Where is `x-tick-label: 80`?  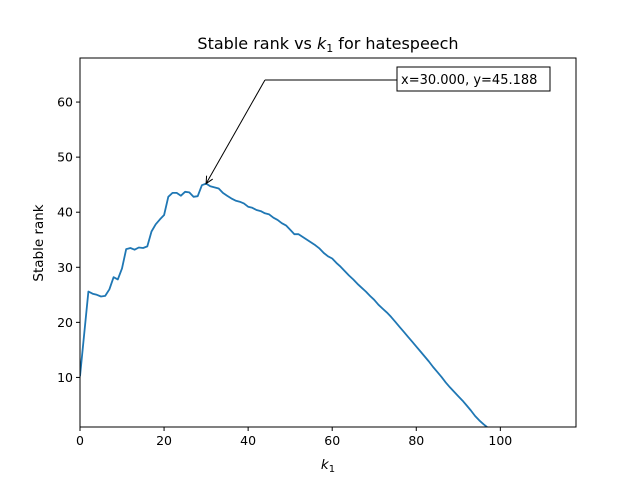 x-tick-label: 80 is located at coordinates (416, 440).